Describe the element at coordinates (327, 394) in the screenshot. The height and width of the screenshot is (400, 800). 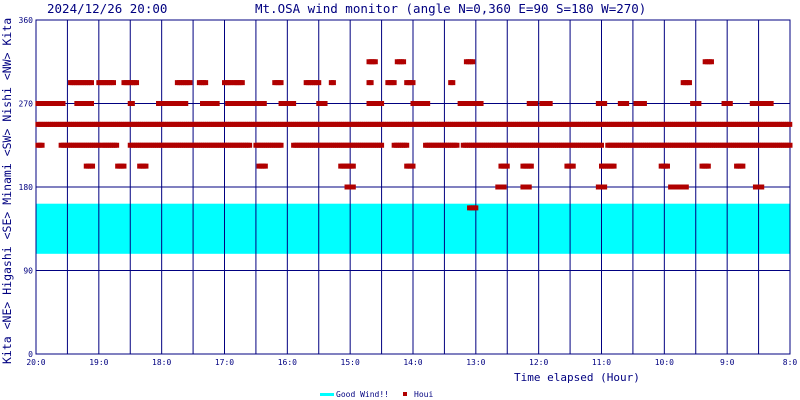
I see `legend-good-wind-swatch` at that location.